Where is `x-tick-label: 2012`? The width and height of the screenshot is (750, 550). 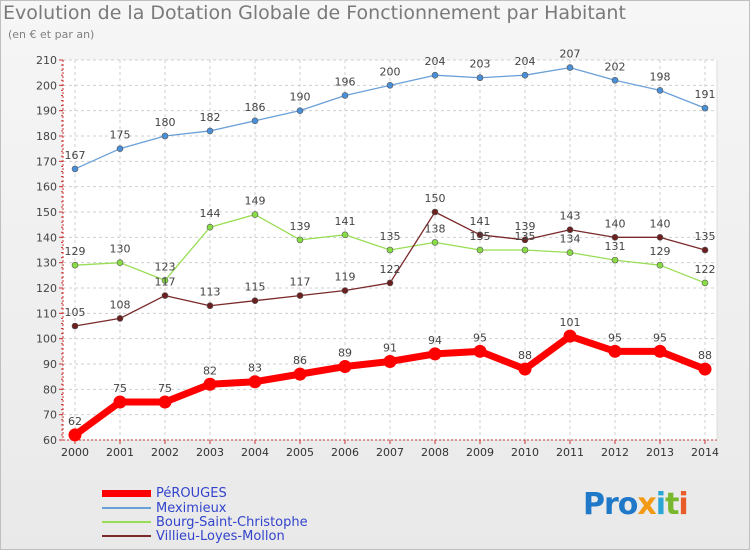
x-tick-label: 2012 is located at coordinates (615, 452).